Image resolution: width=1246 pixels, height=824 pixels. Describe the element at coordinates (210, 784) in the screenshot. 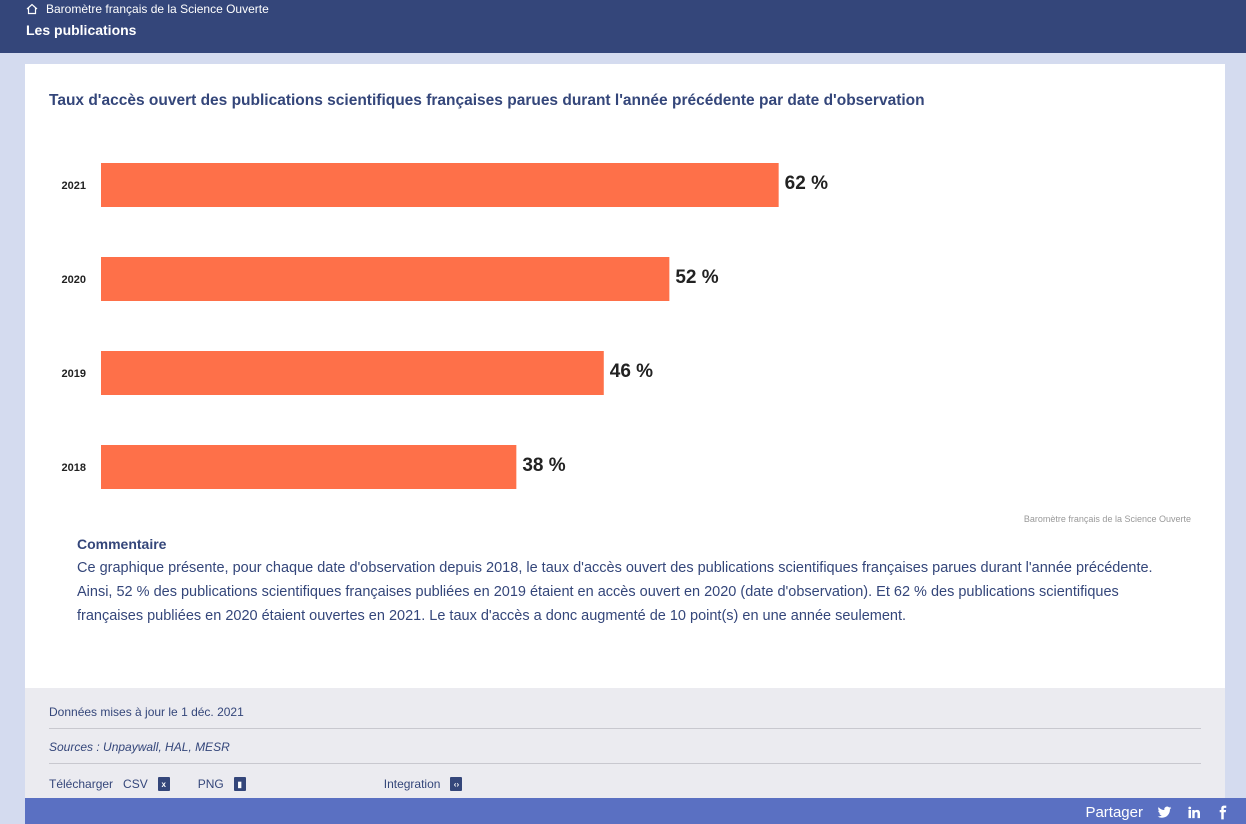

I see `png-download-link: PNG` at that location.